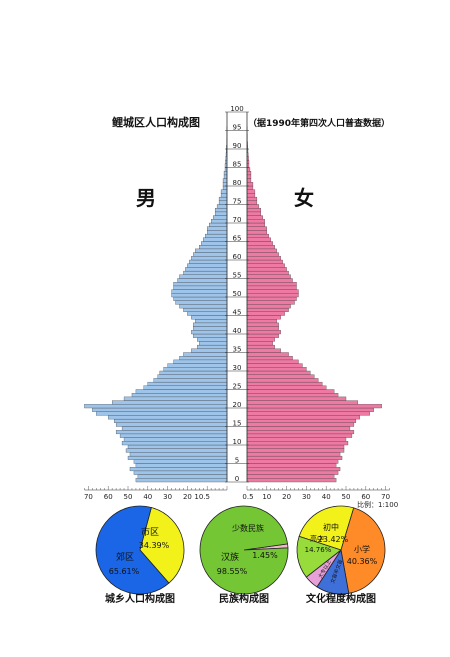 This screenshot has height=657, width=450. What do you see at coordinates (237, 294) in the screenshot?
I see `age-tick-label-50: 50` at bounding box center [237, 294].